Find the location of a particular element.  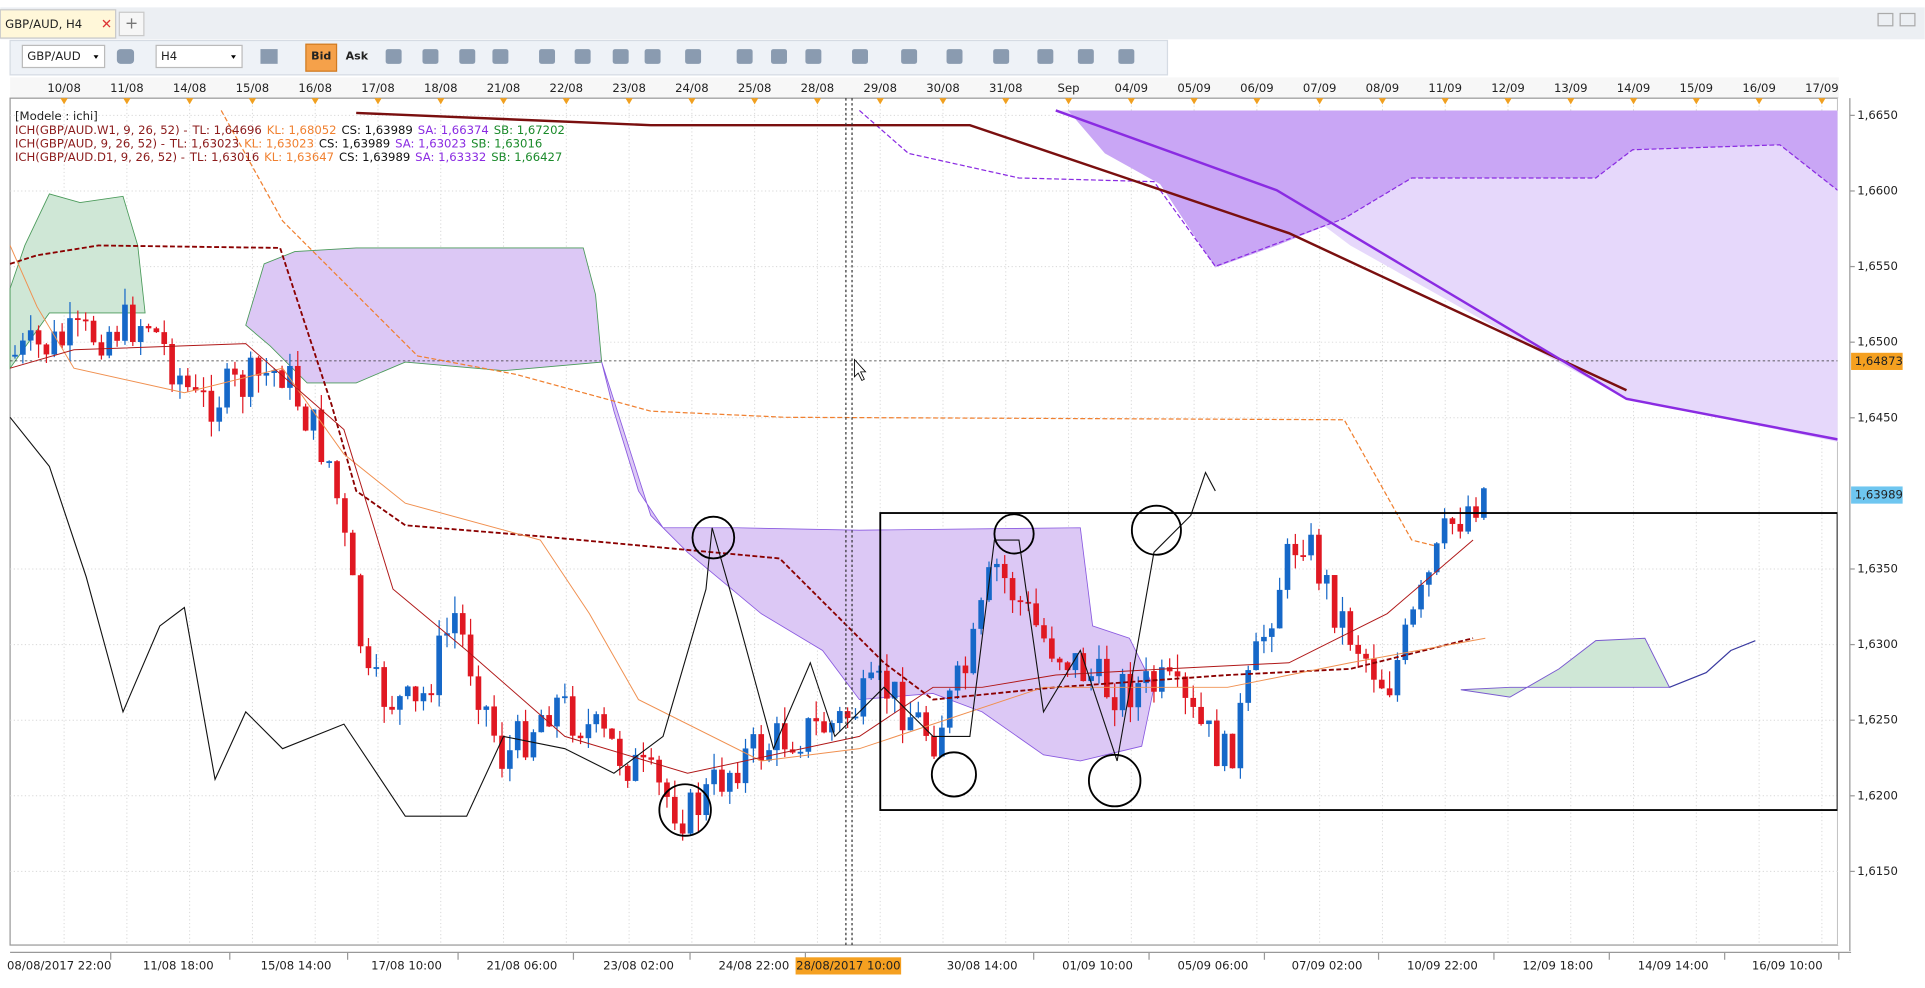

cursor-date-box is located at coordinates (848, 966).